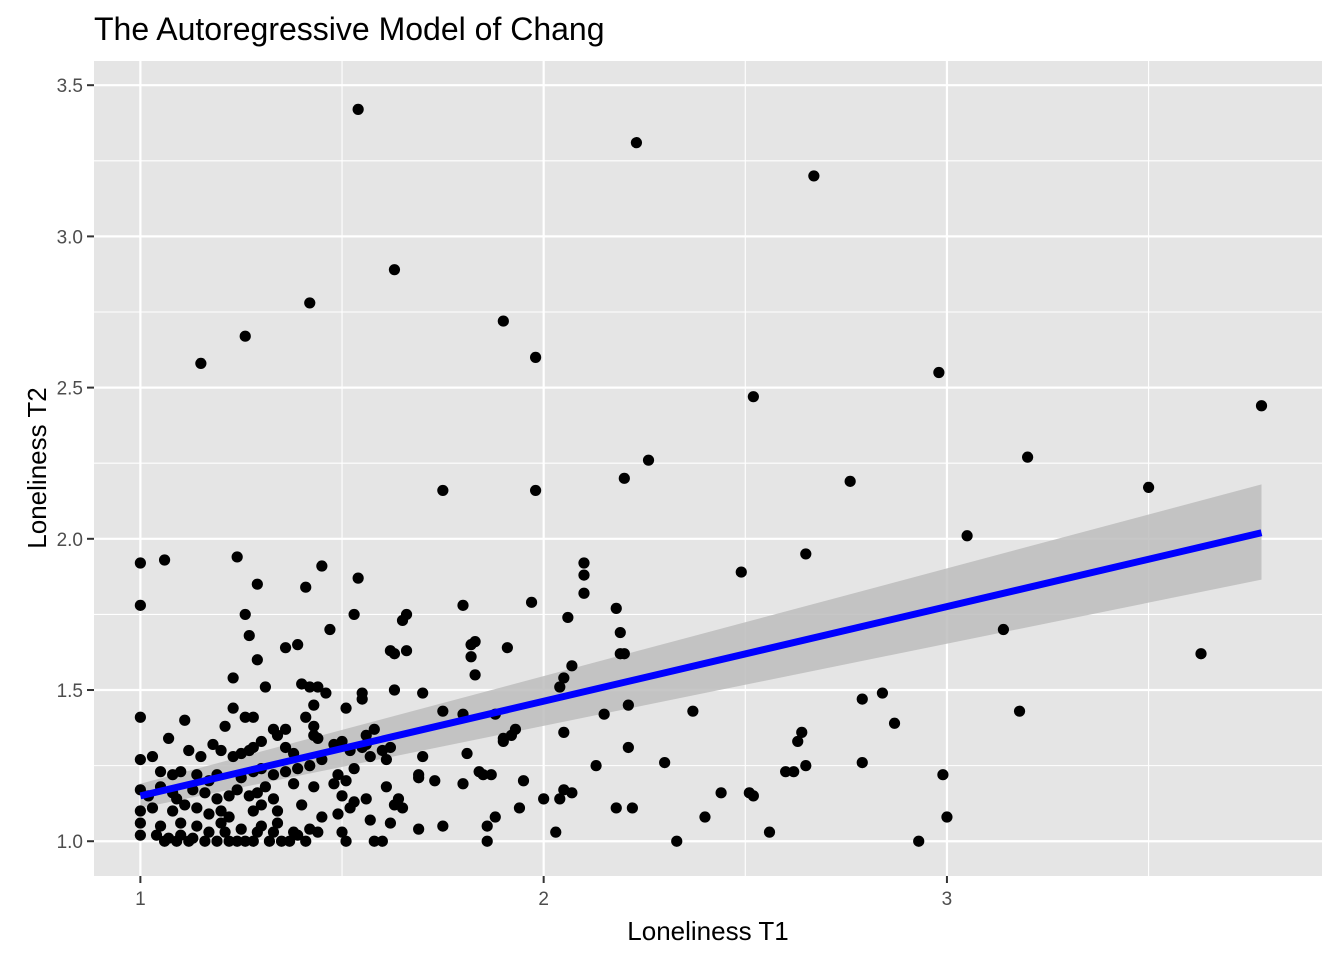  I want to click on x-tick-label: 1, so click(140, 899).